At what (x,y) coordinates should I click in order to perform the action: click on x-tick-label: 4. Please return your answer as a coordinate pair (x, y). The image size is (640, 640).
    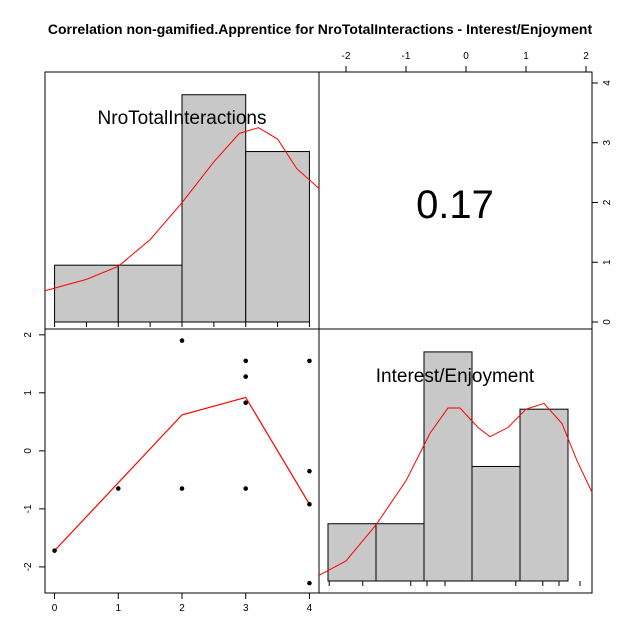
    Looking at the image, I should click on (310, 608).